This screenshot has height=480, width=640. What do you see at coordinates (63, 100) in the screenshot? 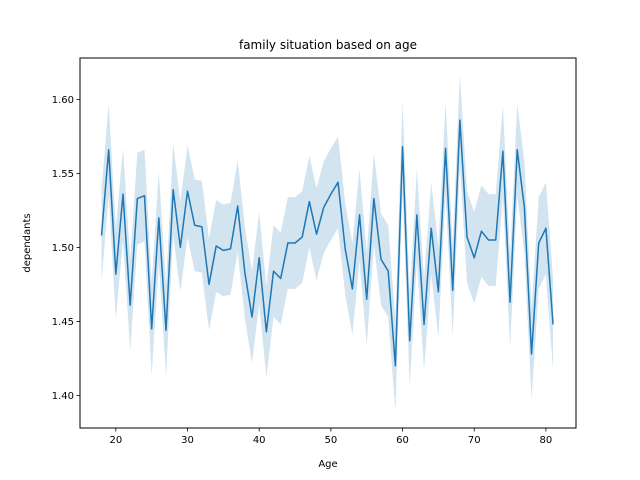
I see `y-tick-label: 1.60` at bounding box center [63, 100].